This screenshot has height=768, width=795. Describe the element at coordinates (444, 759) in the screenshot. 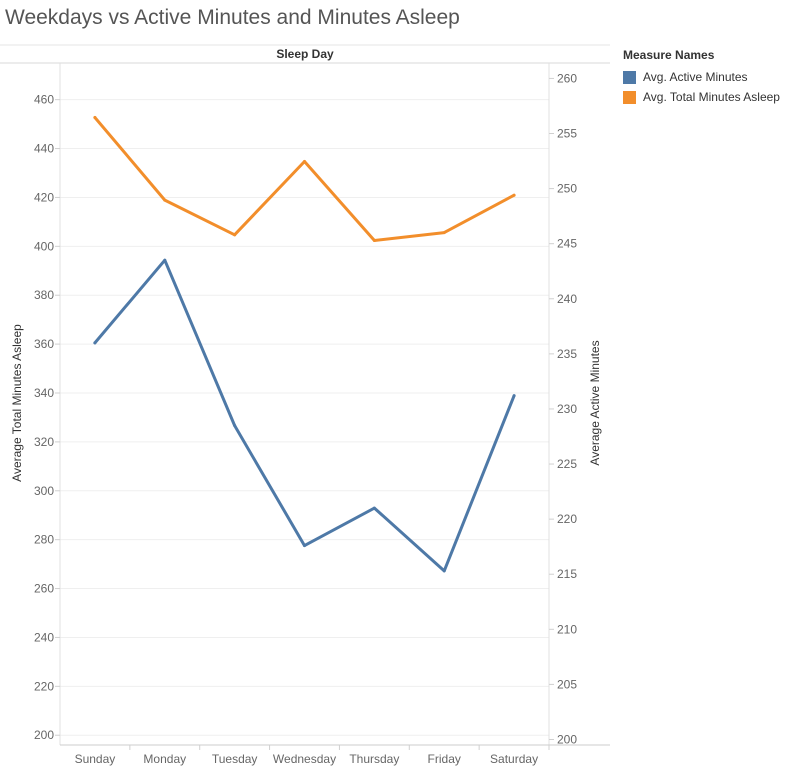

I see `x-tick-label: Friday` at that location.